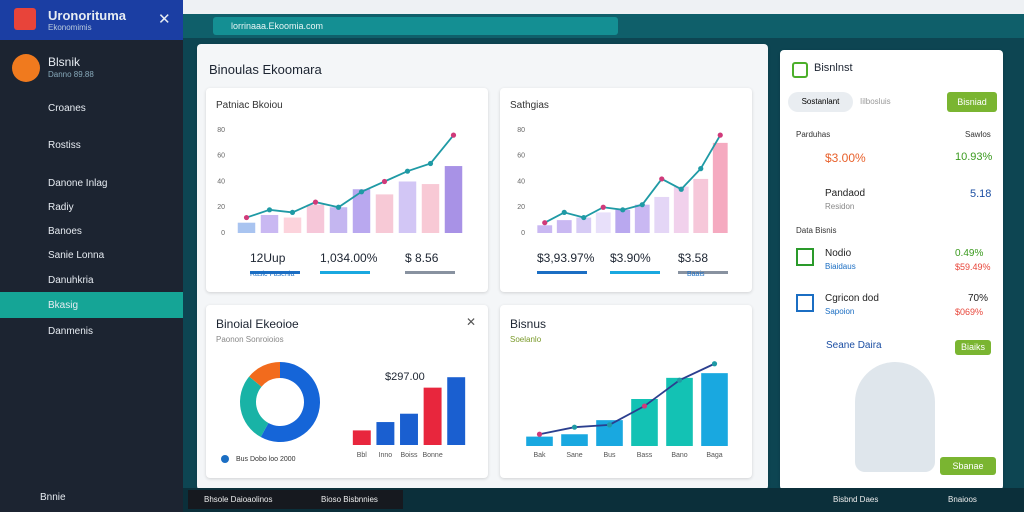 This screenshot has width=1024, height=512. I want to click on menu-item: Danuhkria, so click(71, 280).